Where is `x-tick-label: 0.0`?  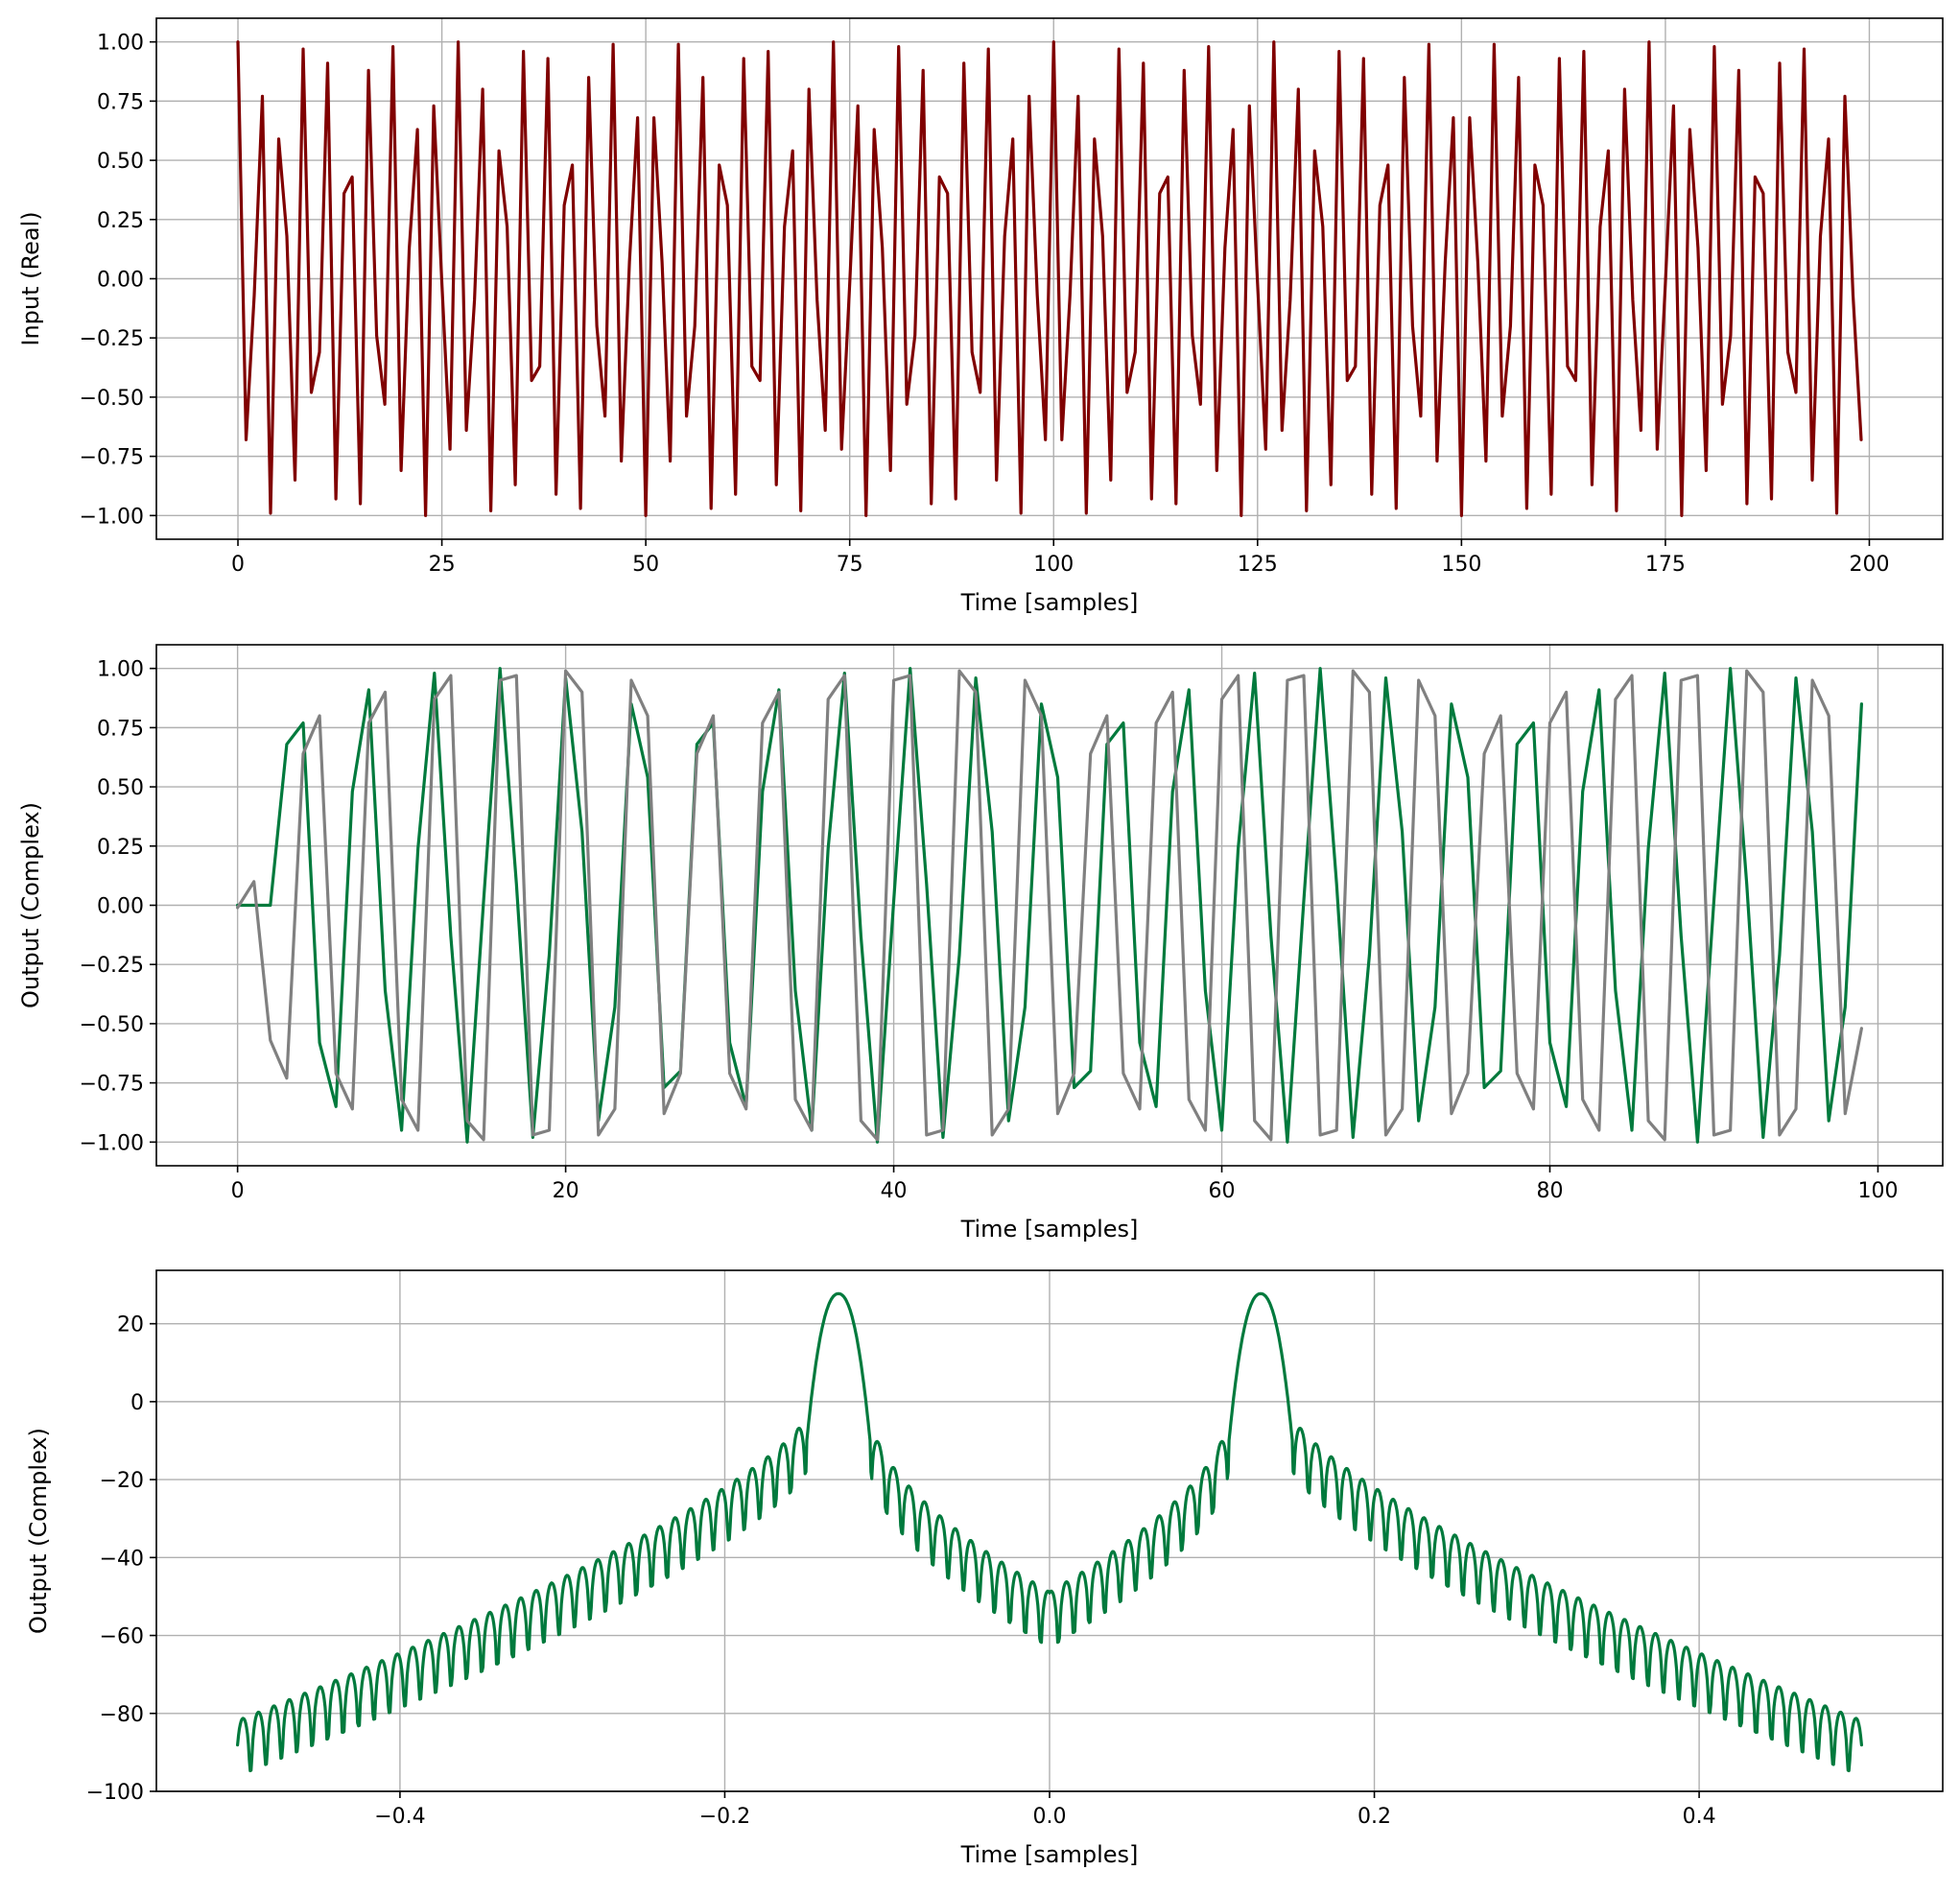
x-tick-label: 0.0 is located at coordinates (1050, 1817).